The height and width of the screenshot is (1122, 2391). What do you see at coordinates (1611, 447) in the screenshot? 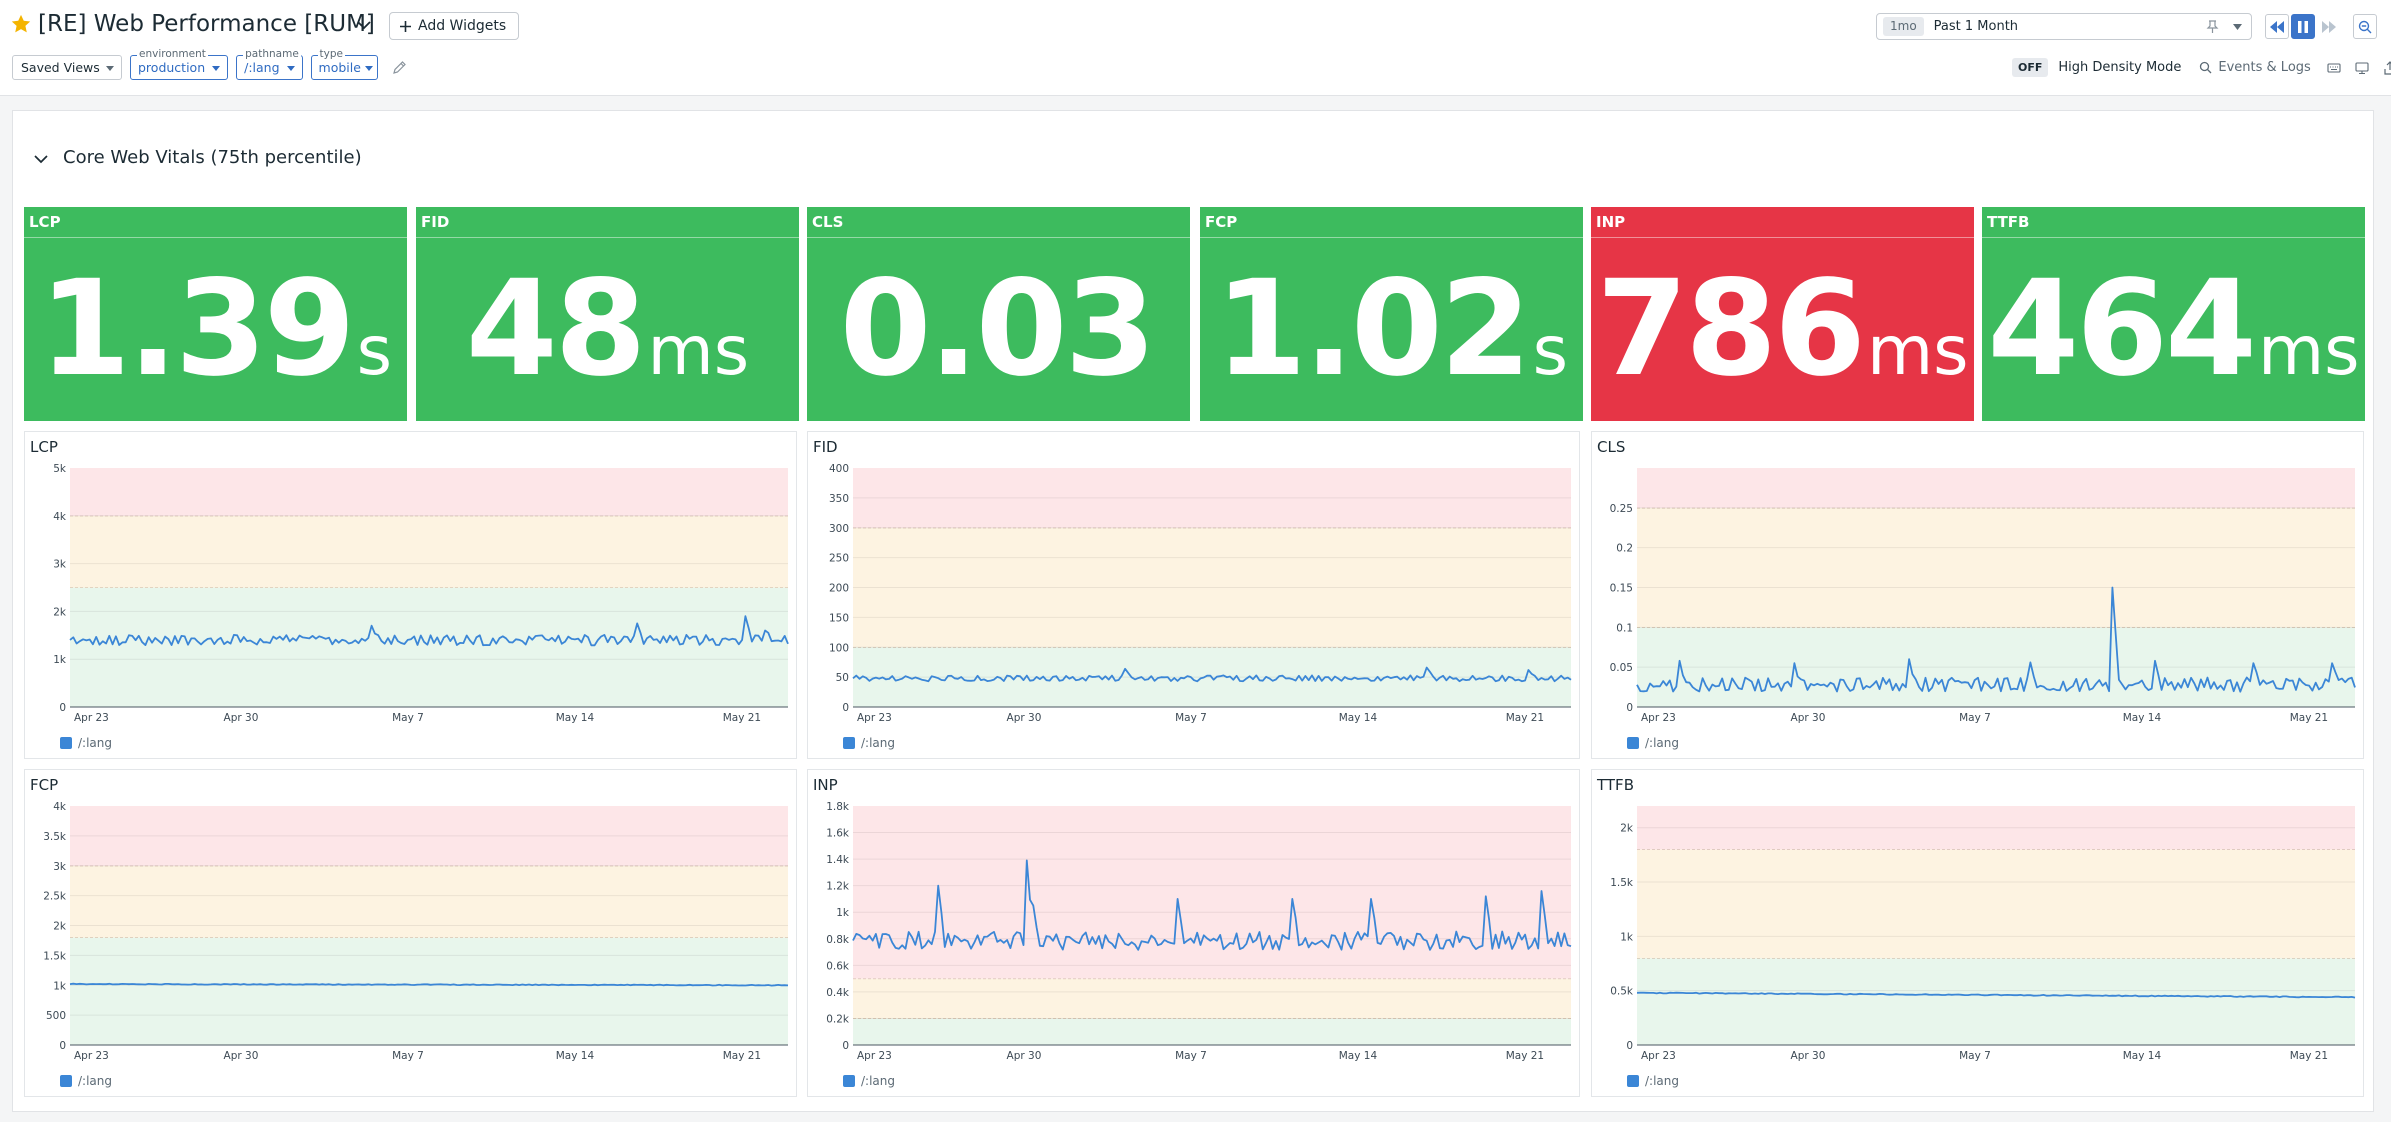
I see `widget-title: CLS` at bounding box center [1611, 447].